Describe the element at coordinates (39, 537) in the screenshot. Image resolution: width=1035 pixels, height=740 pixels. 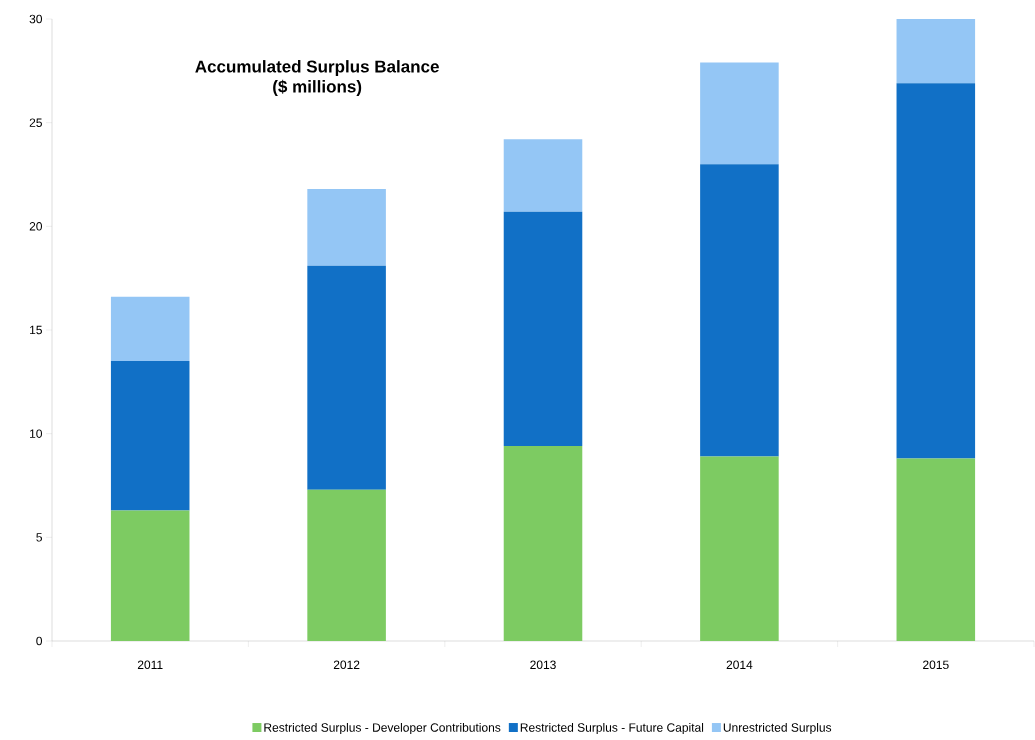
I see `y-tick-label: 5` at that location.